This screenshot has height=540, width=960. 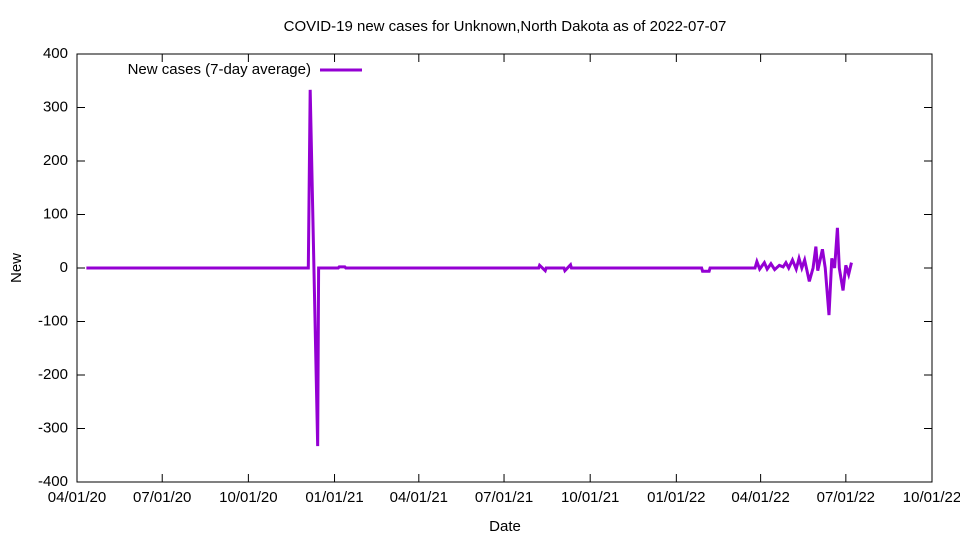 I want to click on x-tick-label: 04/01/21, so click(x=419, y=497).